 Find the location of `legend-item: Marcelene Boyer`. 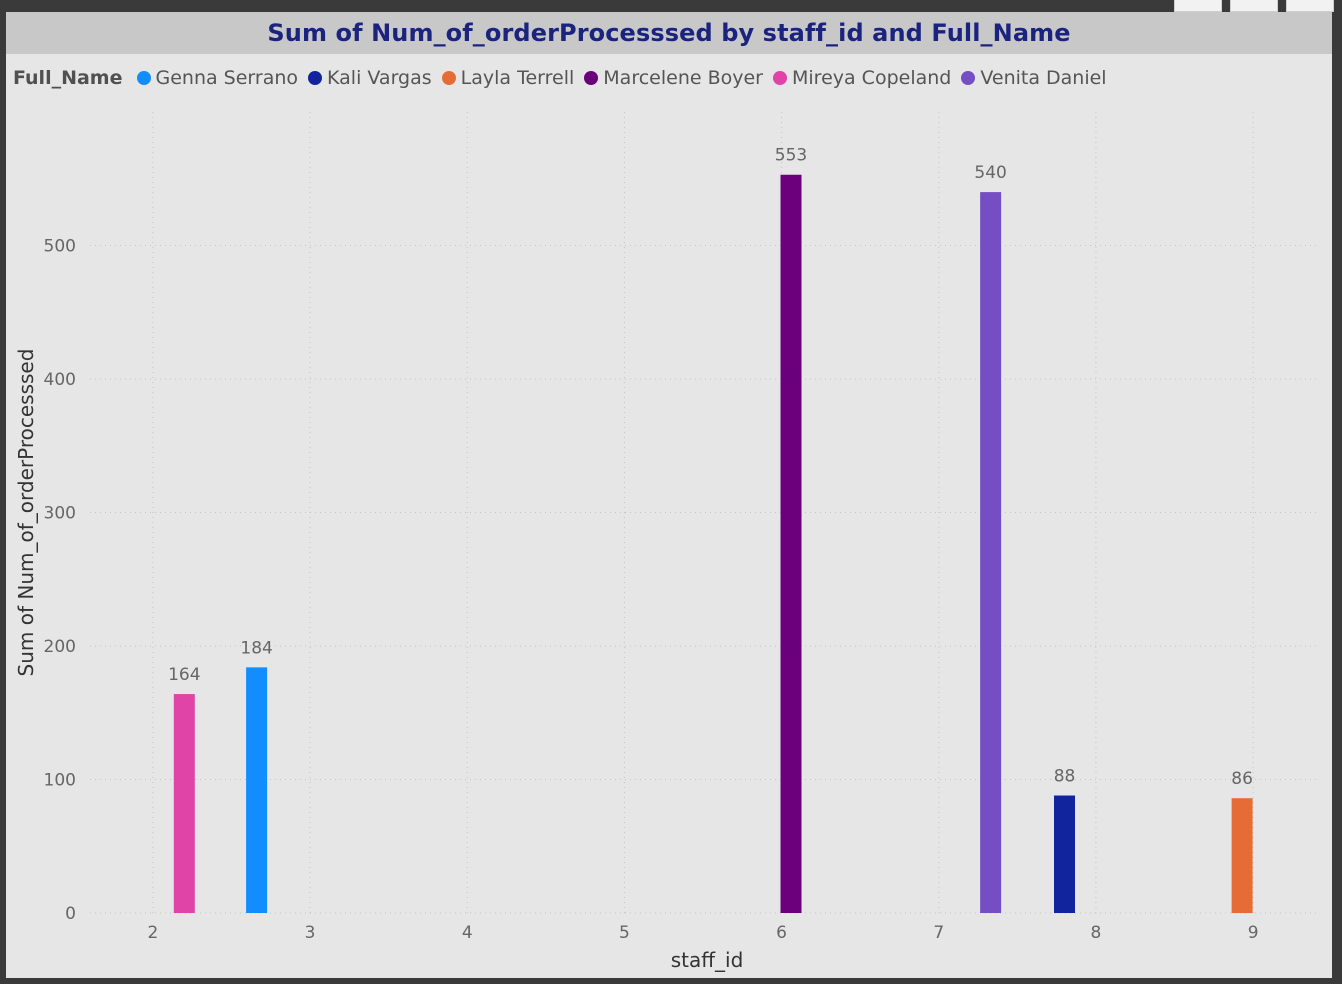

legend-item: Marcelene Boyer is located at coordinates (673, 78).